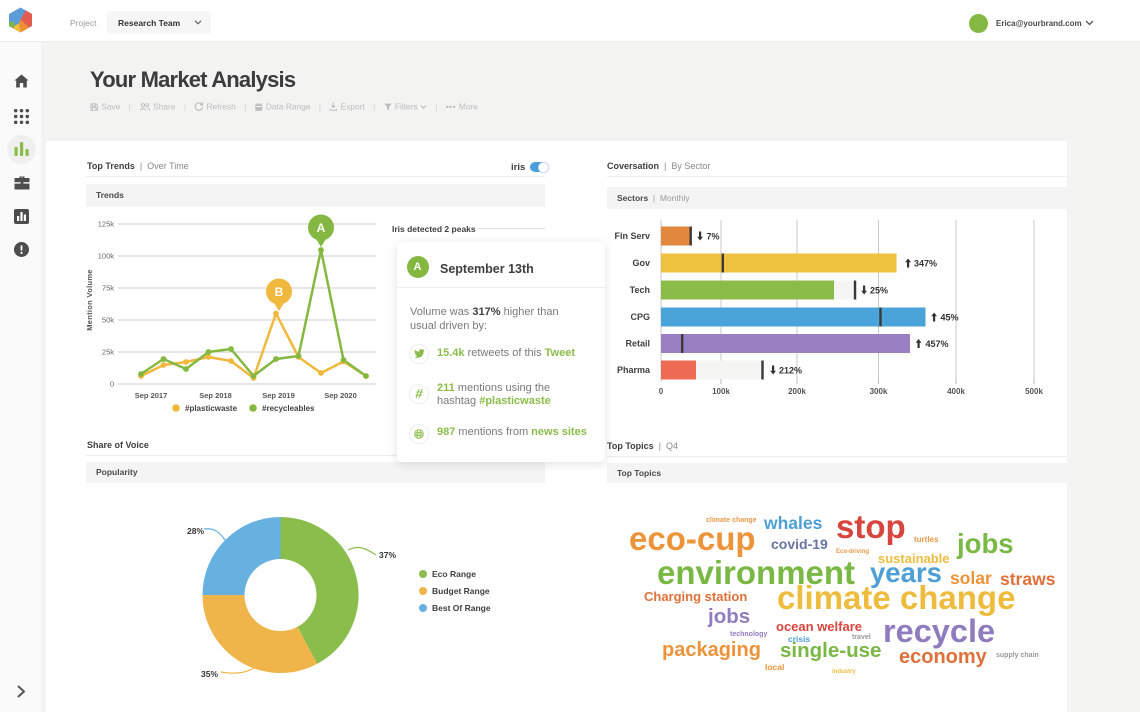 The height and width of the screenshot is (712, 1140). What do you see at coordinates (278, 395) in the screenshot?
I see `svg-text: Sep 2019` at bounding box center [278, 395].